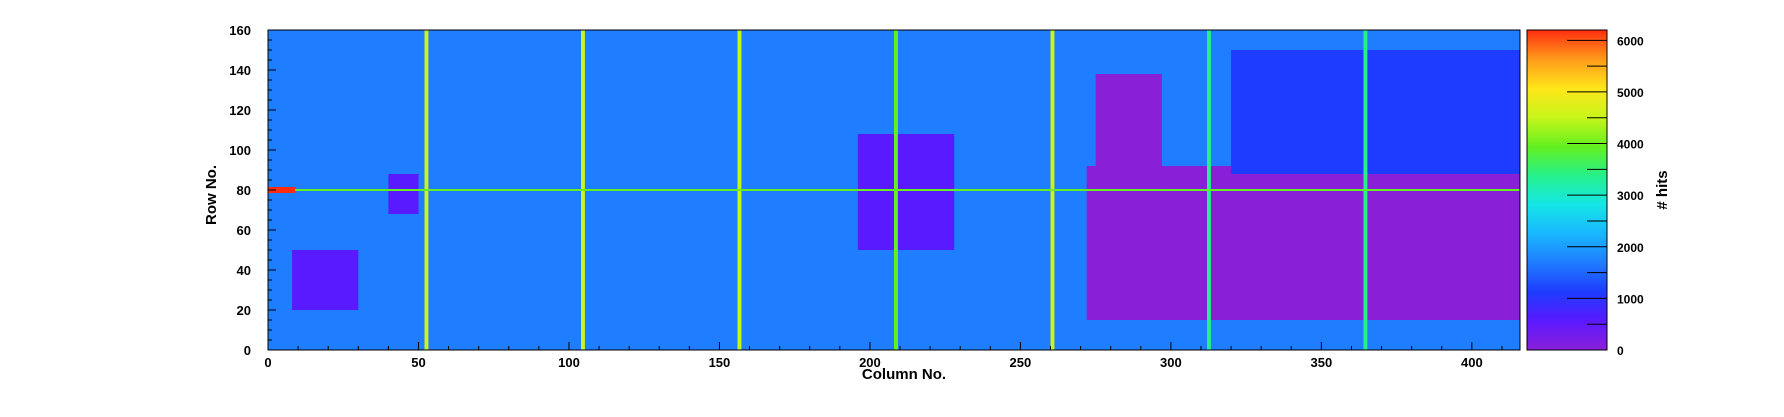 The image size is (1784, 417). What do you see at coordinates (1630, 196) in the screenshot?
I see `z-tick-label: 3000` at bounding box center [1630, 196].